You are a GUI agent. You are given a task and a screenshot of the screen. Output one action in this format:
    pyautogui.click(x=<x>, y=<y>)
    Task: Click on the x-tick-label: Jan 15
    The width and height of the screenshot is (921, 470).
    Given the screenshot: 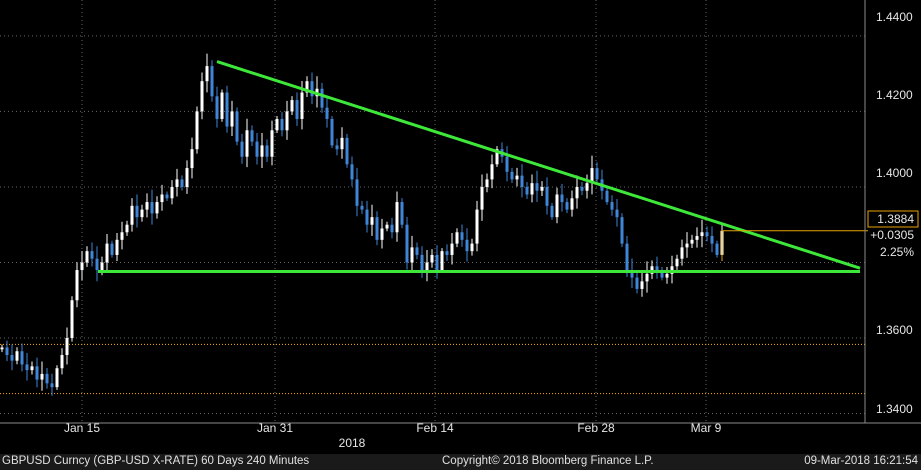 What is the action you would take?
    pyautogui.click(x=82, y=428)
    